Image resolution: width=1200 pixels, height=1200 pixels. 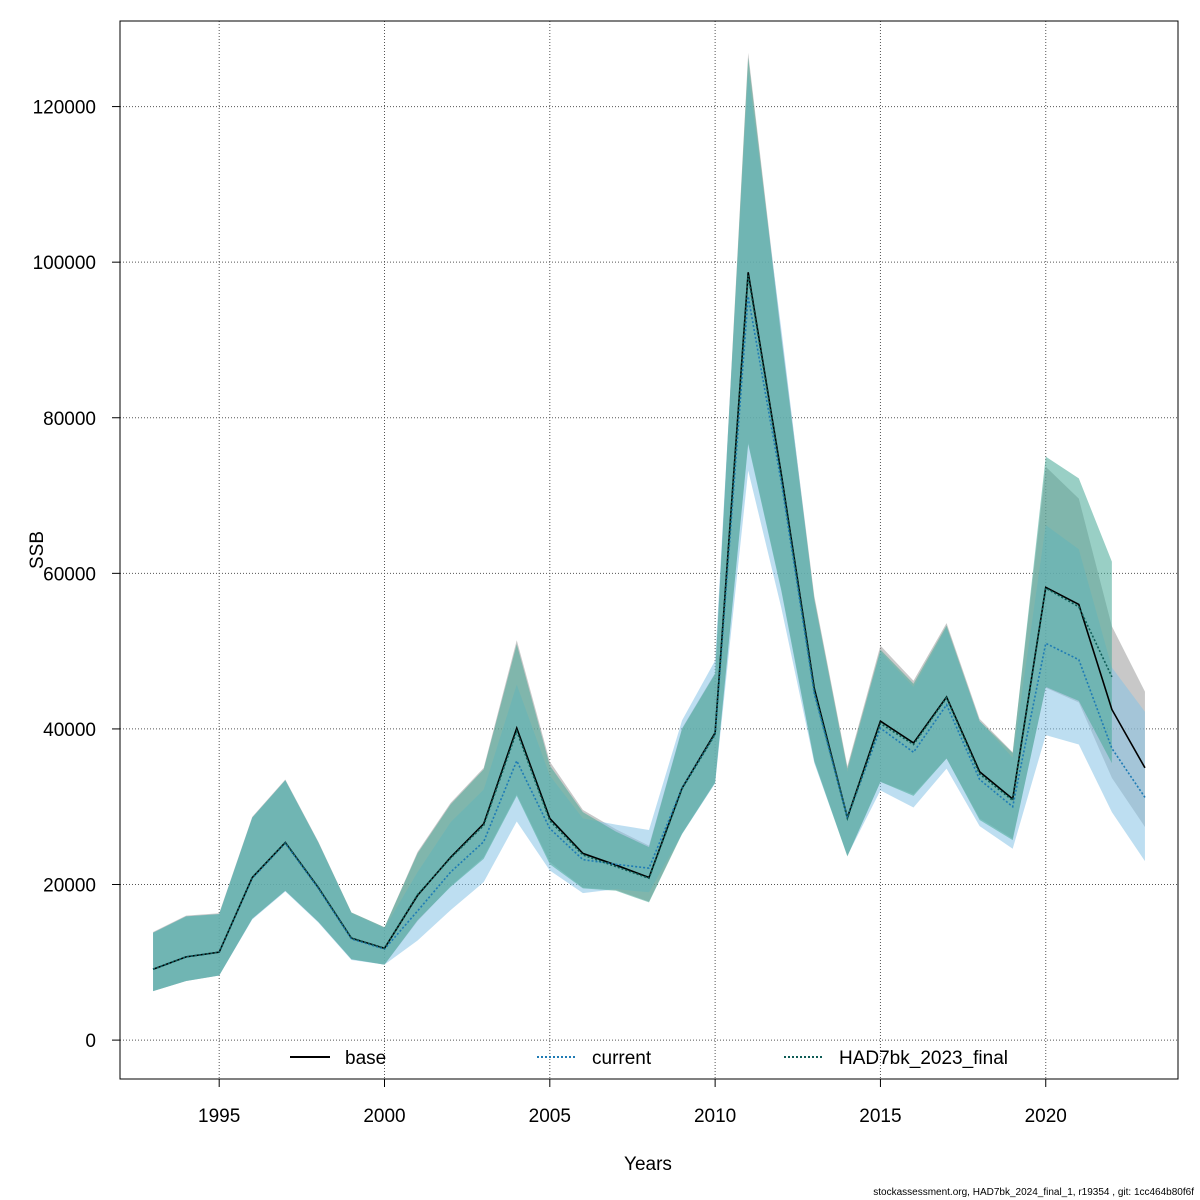 I want to click on y-tick-label: 0, so click(x=90, y=1041).